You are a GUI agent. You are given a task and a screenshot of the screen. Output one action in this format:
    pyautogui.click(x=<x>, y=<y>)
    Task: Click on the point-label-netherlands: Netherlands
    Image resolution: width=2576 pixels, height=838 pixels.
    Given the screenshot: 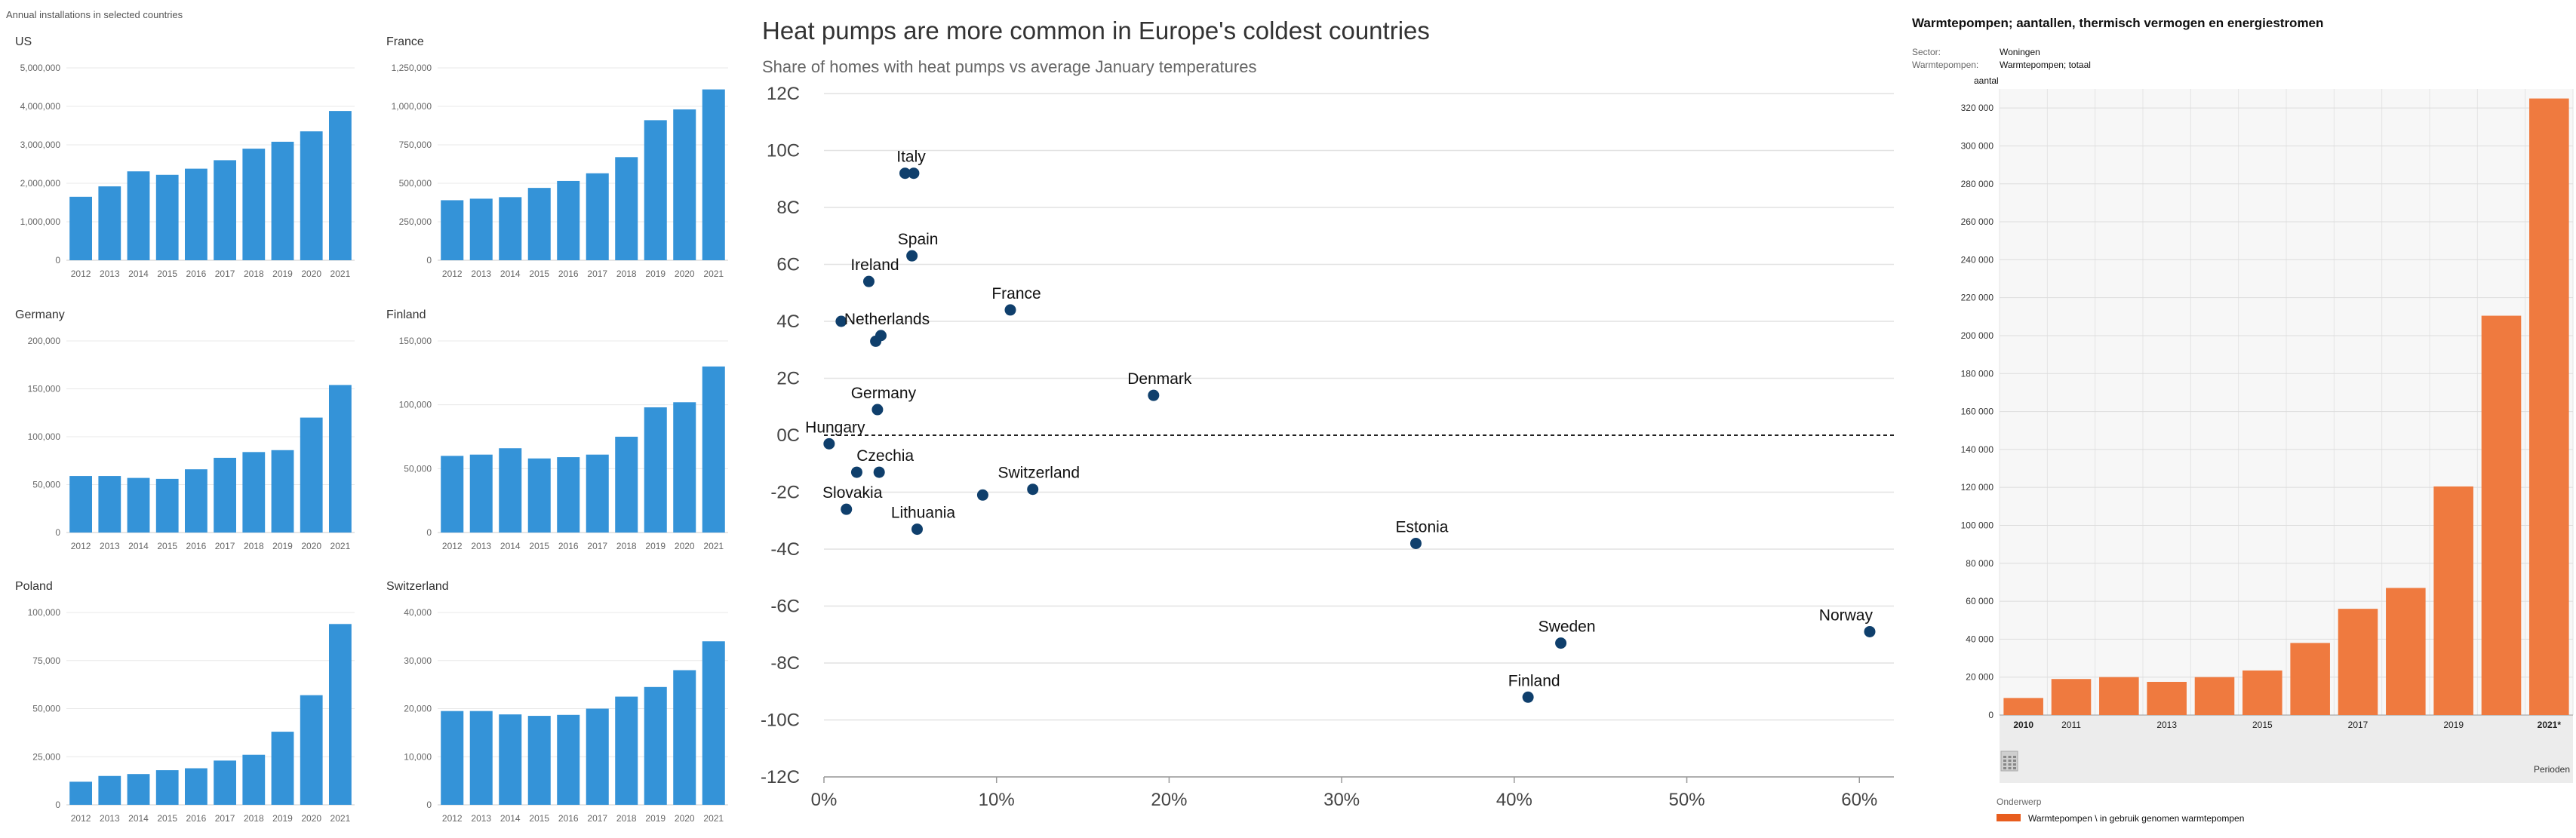 What is the action you would take?
    pyautogui.click(x=887, y=319)
    